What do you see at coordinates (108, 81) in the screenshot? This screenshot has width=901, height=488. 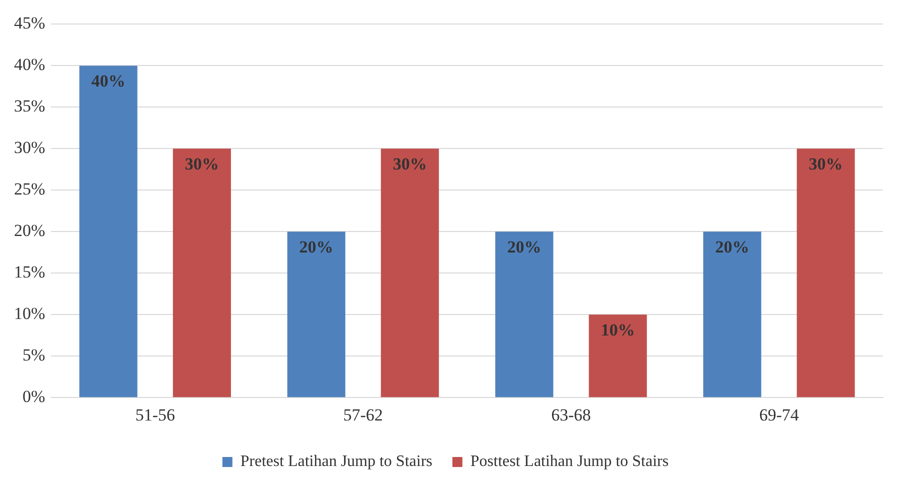 I see `data-label: 40%` at bounding box center [108, 81].